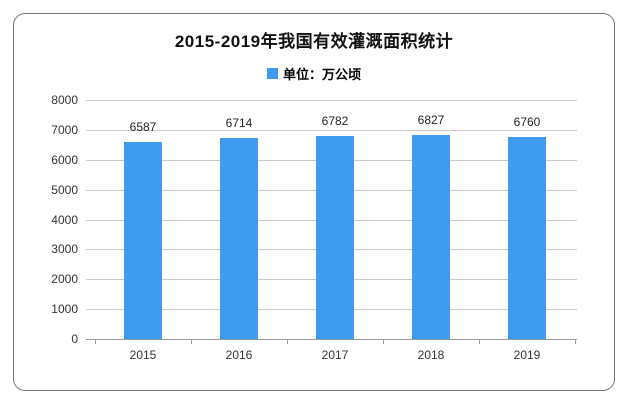 The height and width of the screenshot is (404, 628). I want to click on x-axis-label-2017: 2017, so click(335, 355).